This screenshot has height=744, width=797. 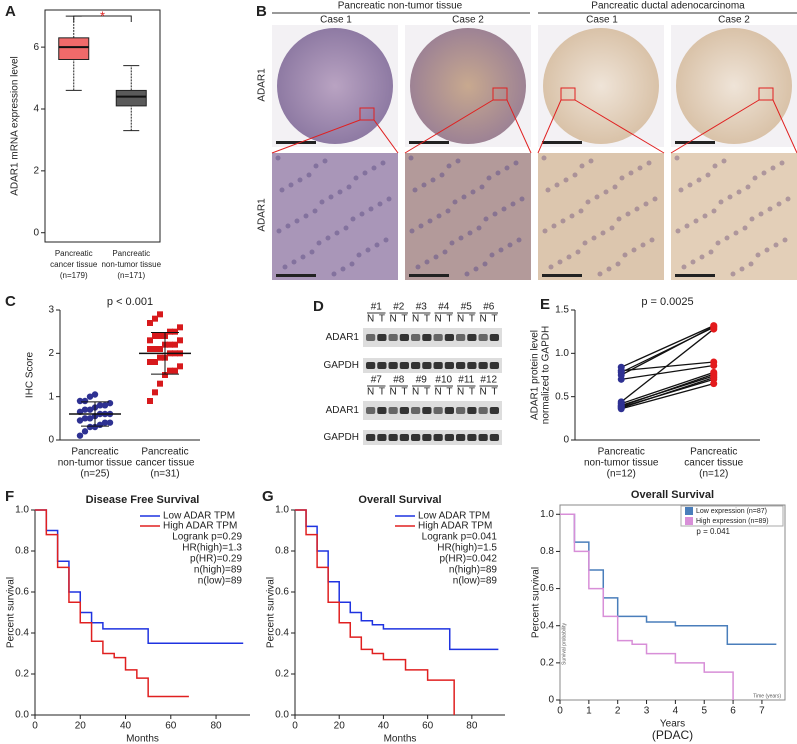 I want to click on chart-title: Overall Survival, so click(x=672, y=495).